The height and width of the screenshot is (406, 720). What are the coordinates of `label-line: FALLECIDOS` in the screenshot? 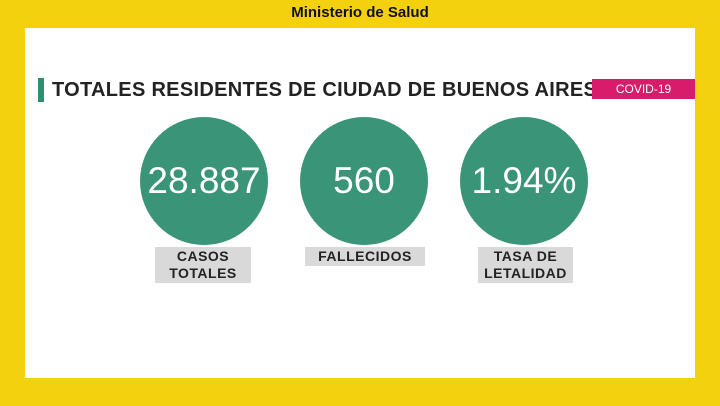 It's located at (365, 256).